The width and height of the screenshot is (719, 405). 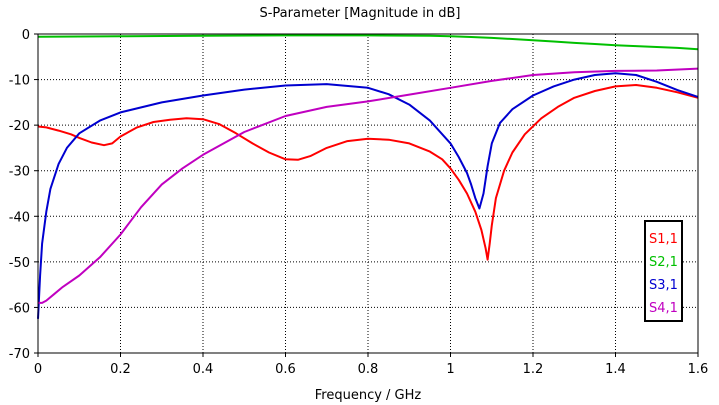 What do you see at coordinates (450, 369) in the screenshot?
I see `x-tick-label: 1` at bounding box center [450, 369].